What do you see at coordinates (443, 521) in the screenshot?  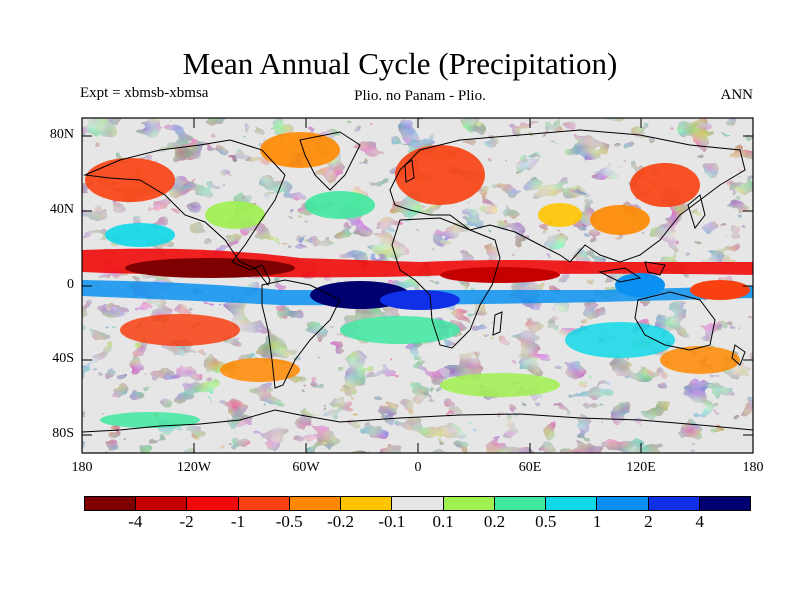 I see `legend-label: 0.1` at bounding box center [443, 521].